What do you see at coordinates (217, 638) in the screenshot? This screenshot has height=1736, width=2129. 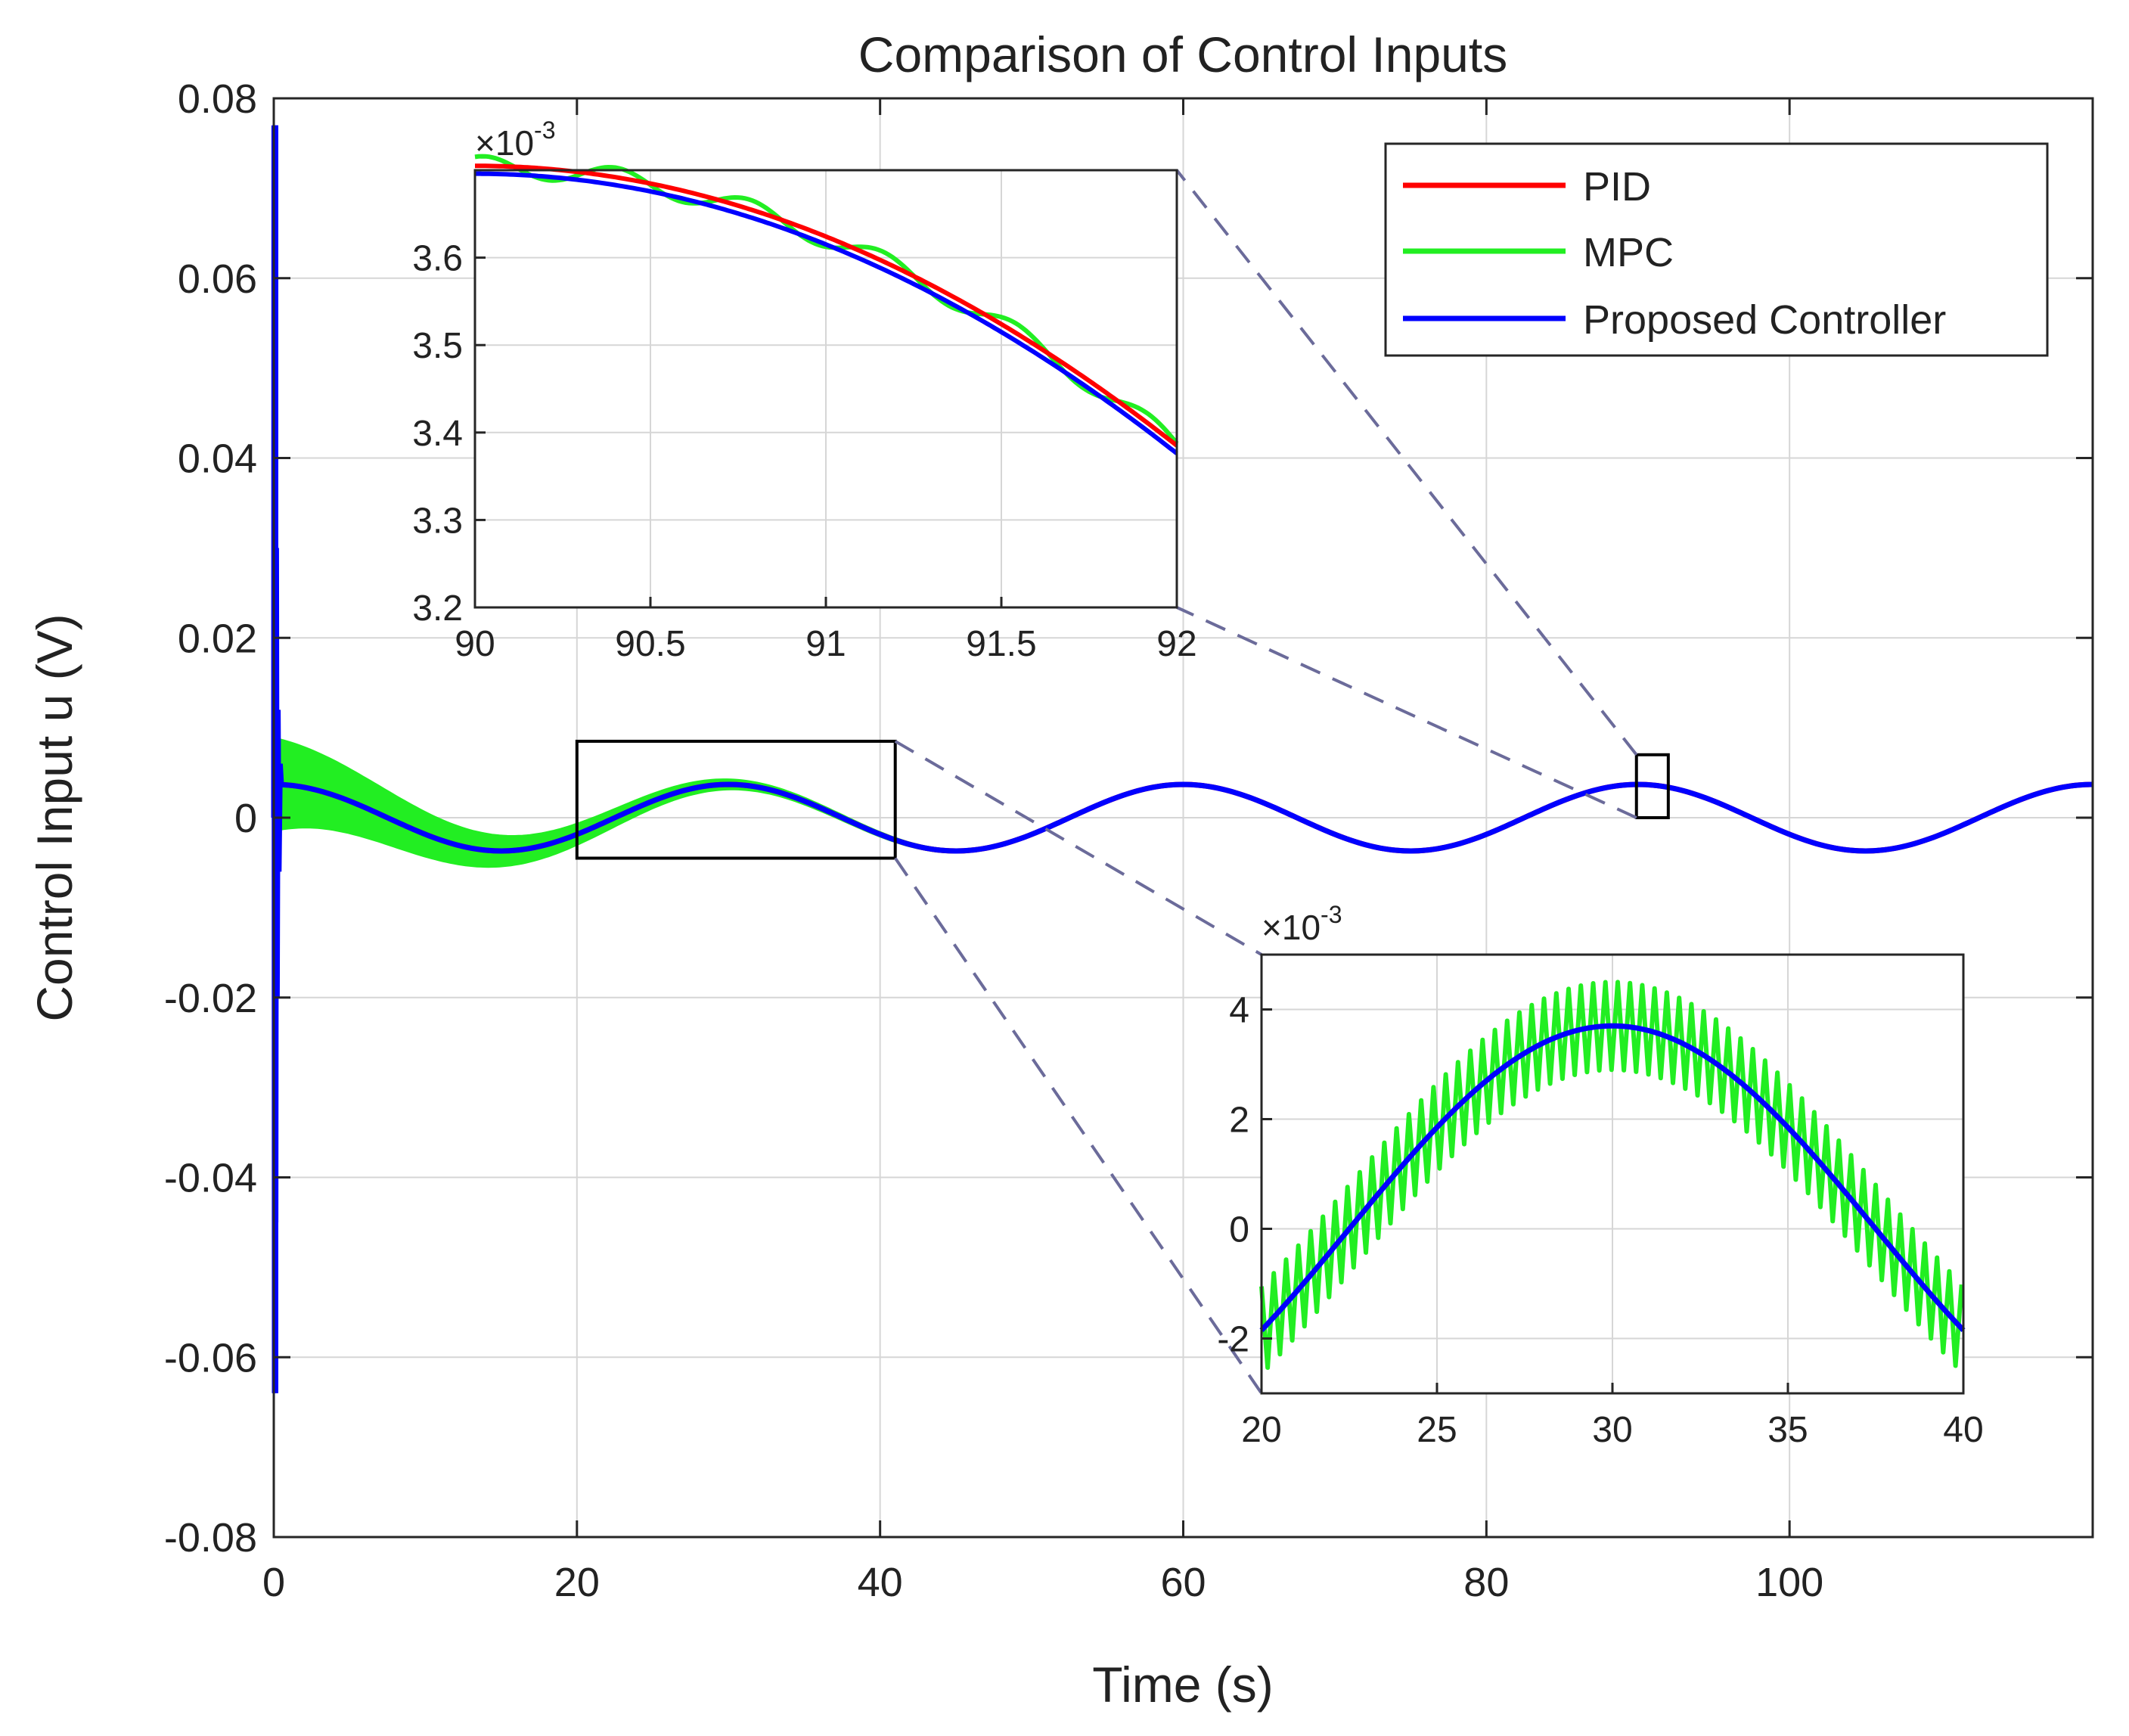 I see `main-y-tick-label-5: 0.02` at bounding box center [217, 638].